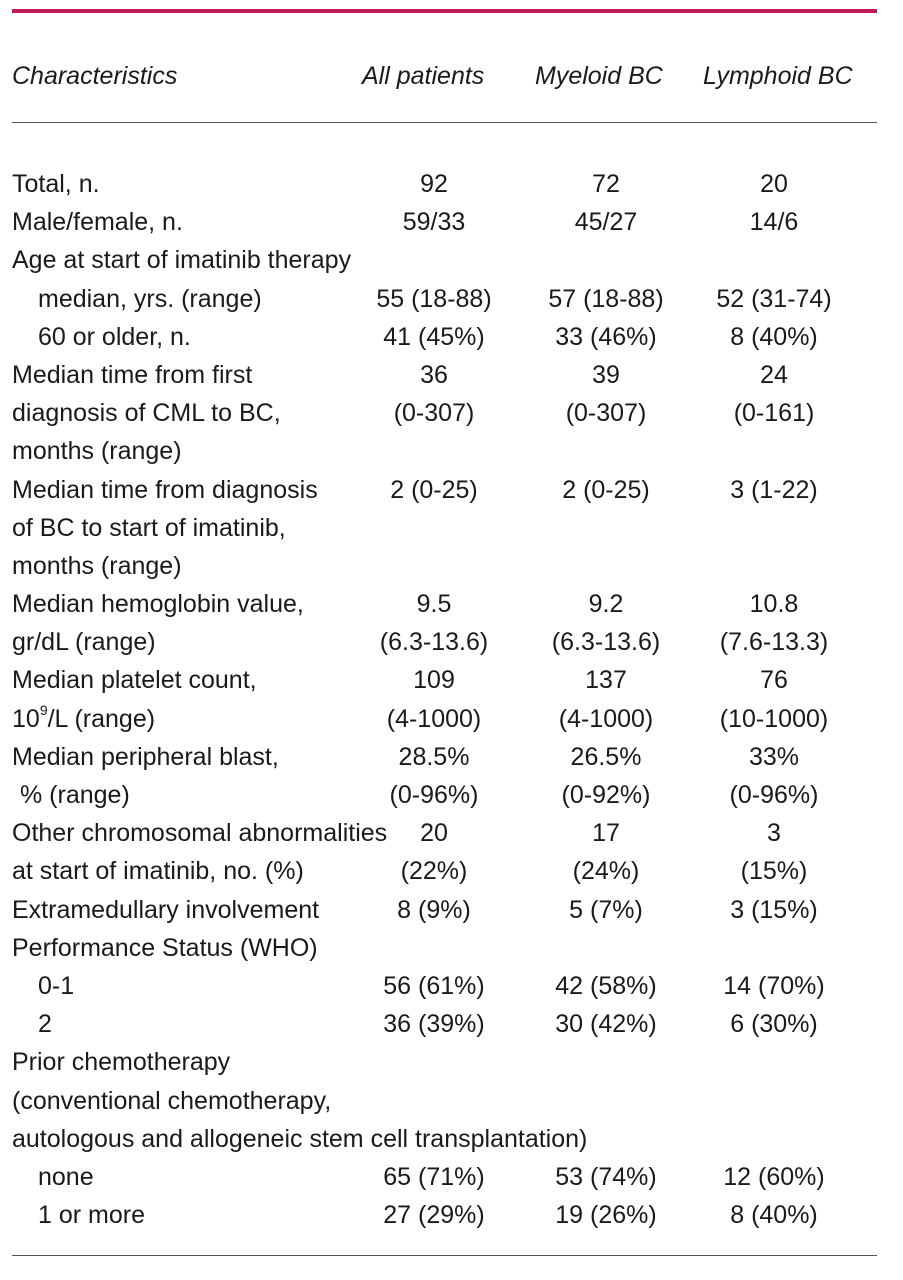  Describe the element at coordinates (434, 489) in the screenshot. I see `cell-all-patients: 2 (0-25)` at that location.